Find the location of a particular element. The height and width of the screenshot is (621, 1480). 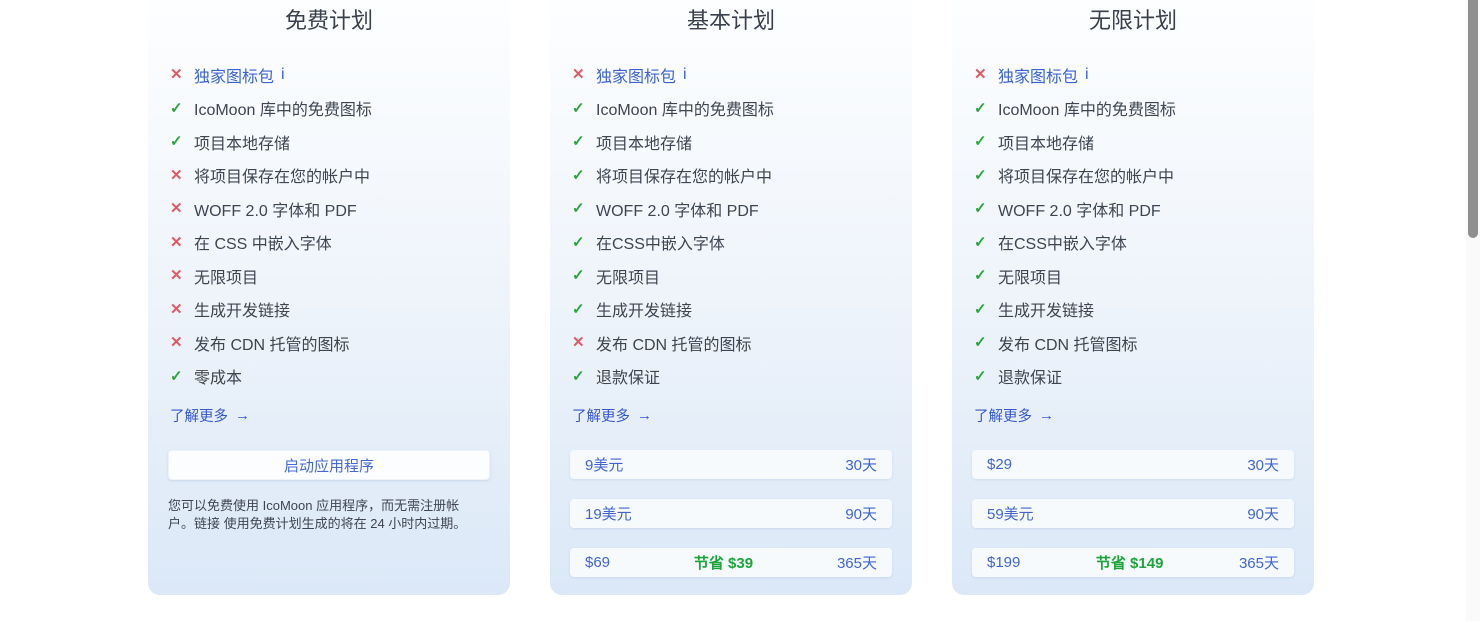

plan-title: 无限计划 is located at coordinates (1132, 20).